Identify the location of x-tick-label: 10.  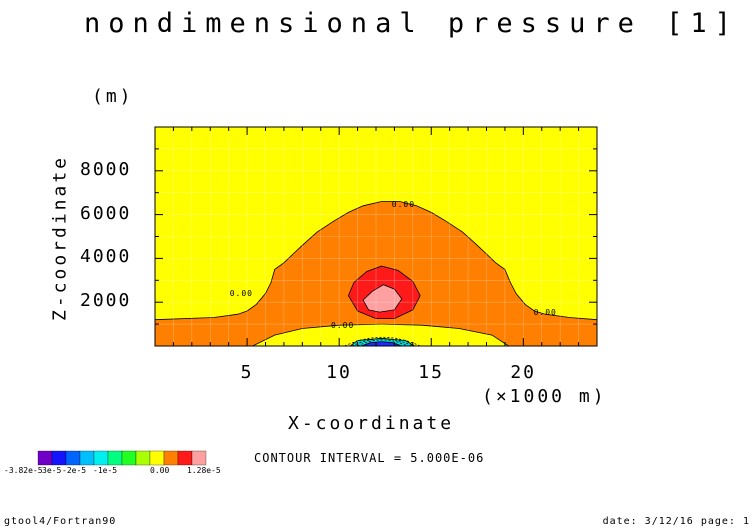
(339, 372).